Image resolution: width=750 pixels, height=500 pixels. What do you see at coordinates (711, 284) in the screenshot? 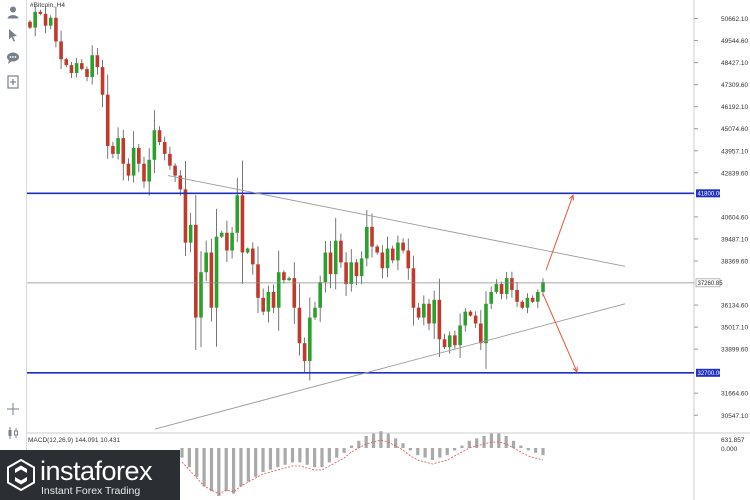
I see `current-price-label: 37260.85` at bounding box center [711, 284].